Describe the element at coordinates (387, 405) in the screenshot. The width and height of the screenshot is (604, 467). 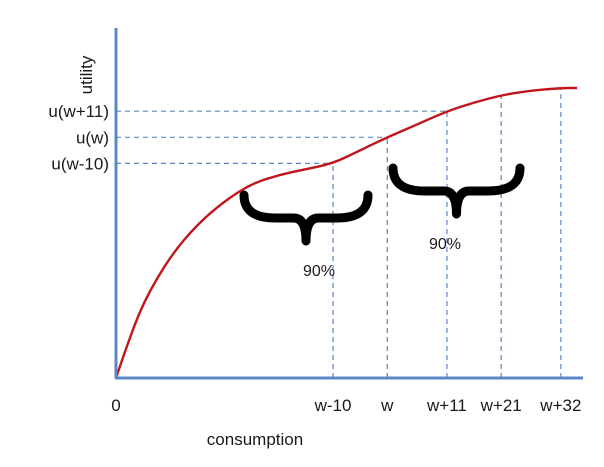
I see `x-tick-label: w` at that location.